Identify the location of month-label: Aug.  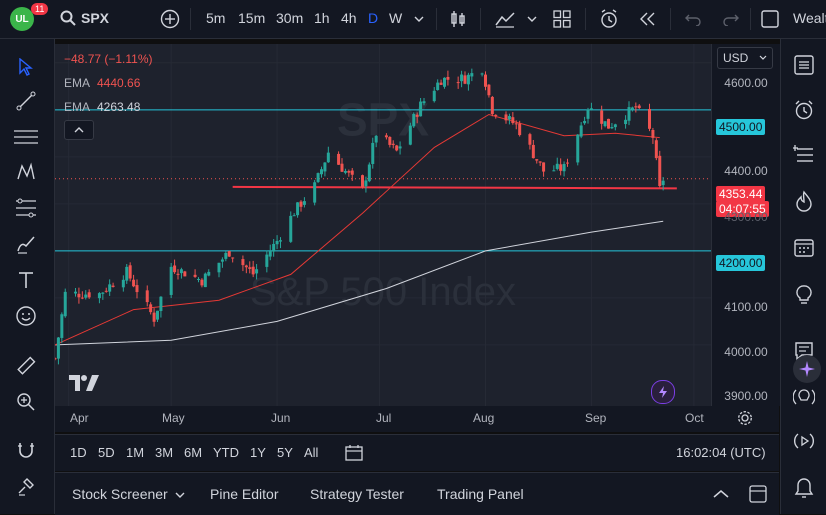
(484, 418).